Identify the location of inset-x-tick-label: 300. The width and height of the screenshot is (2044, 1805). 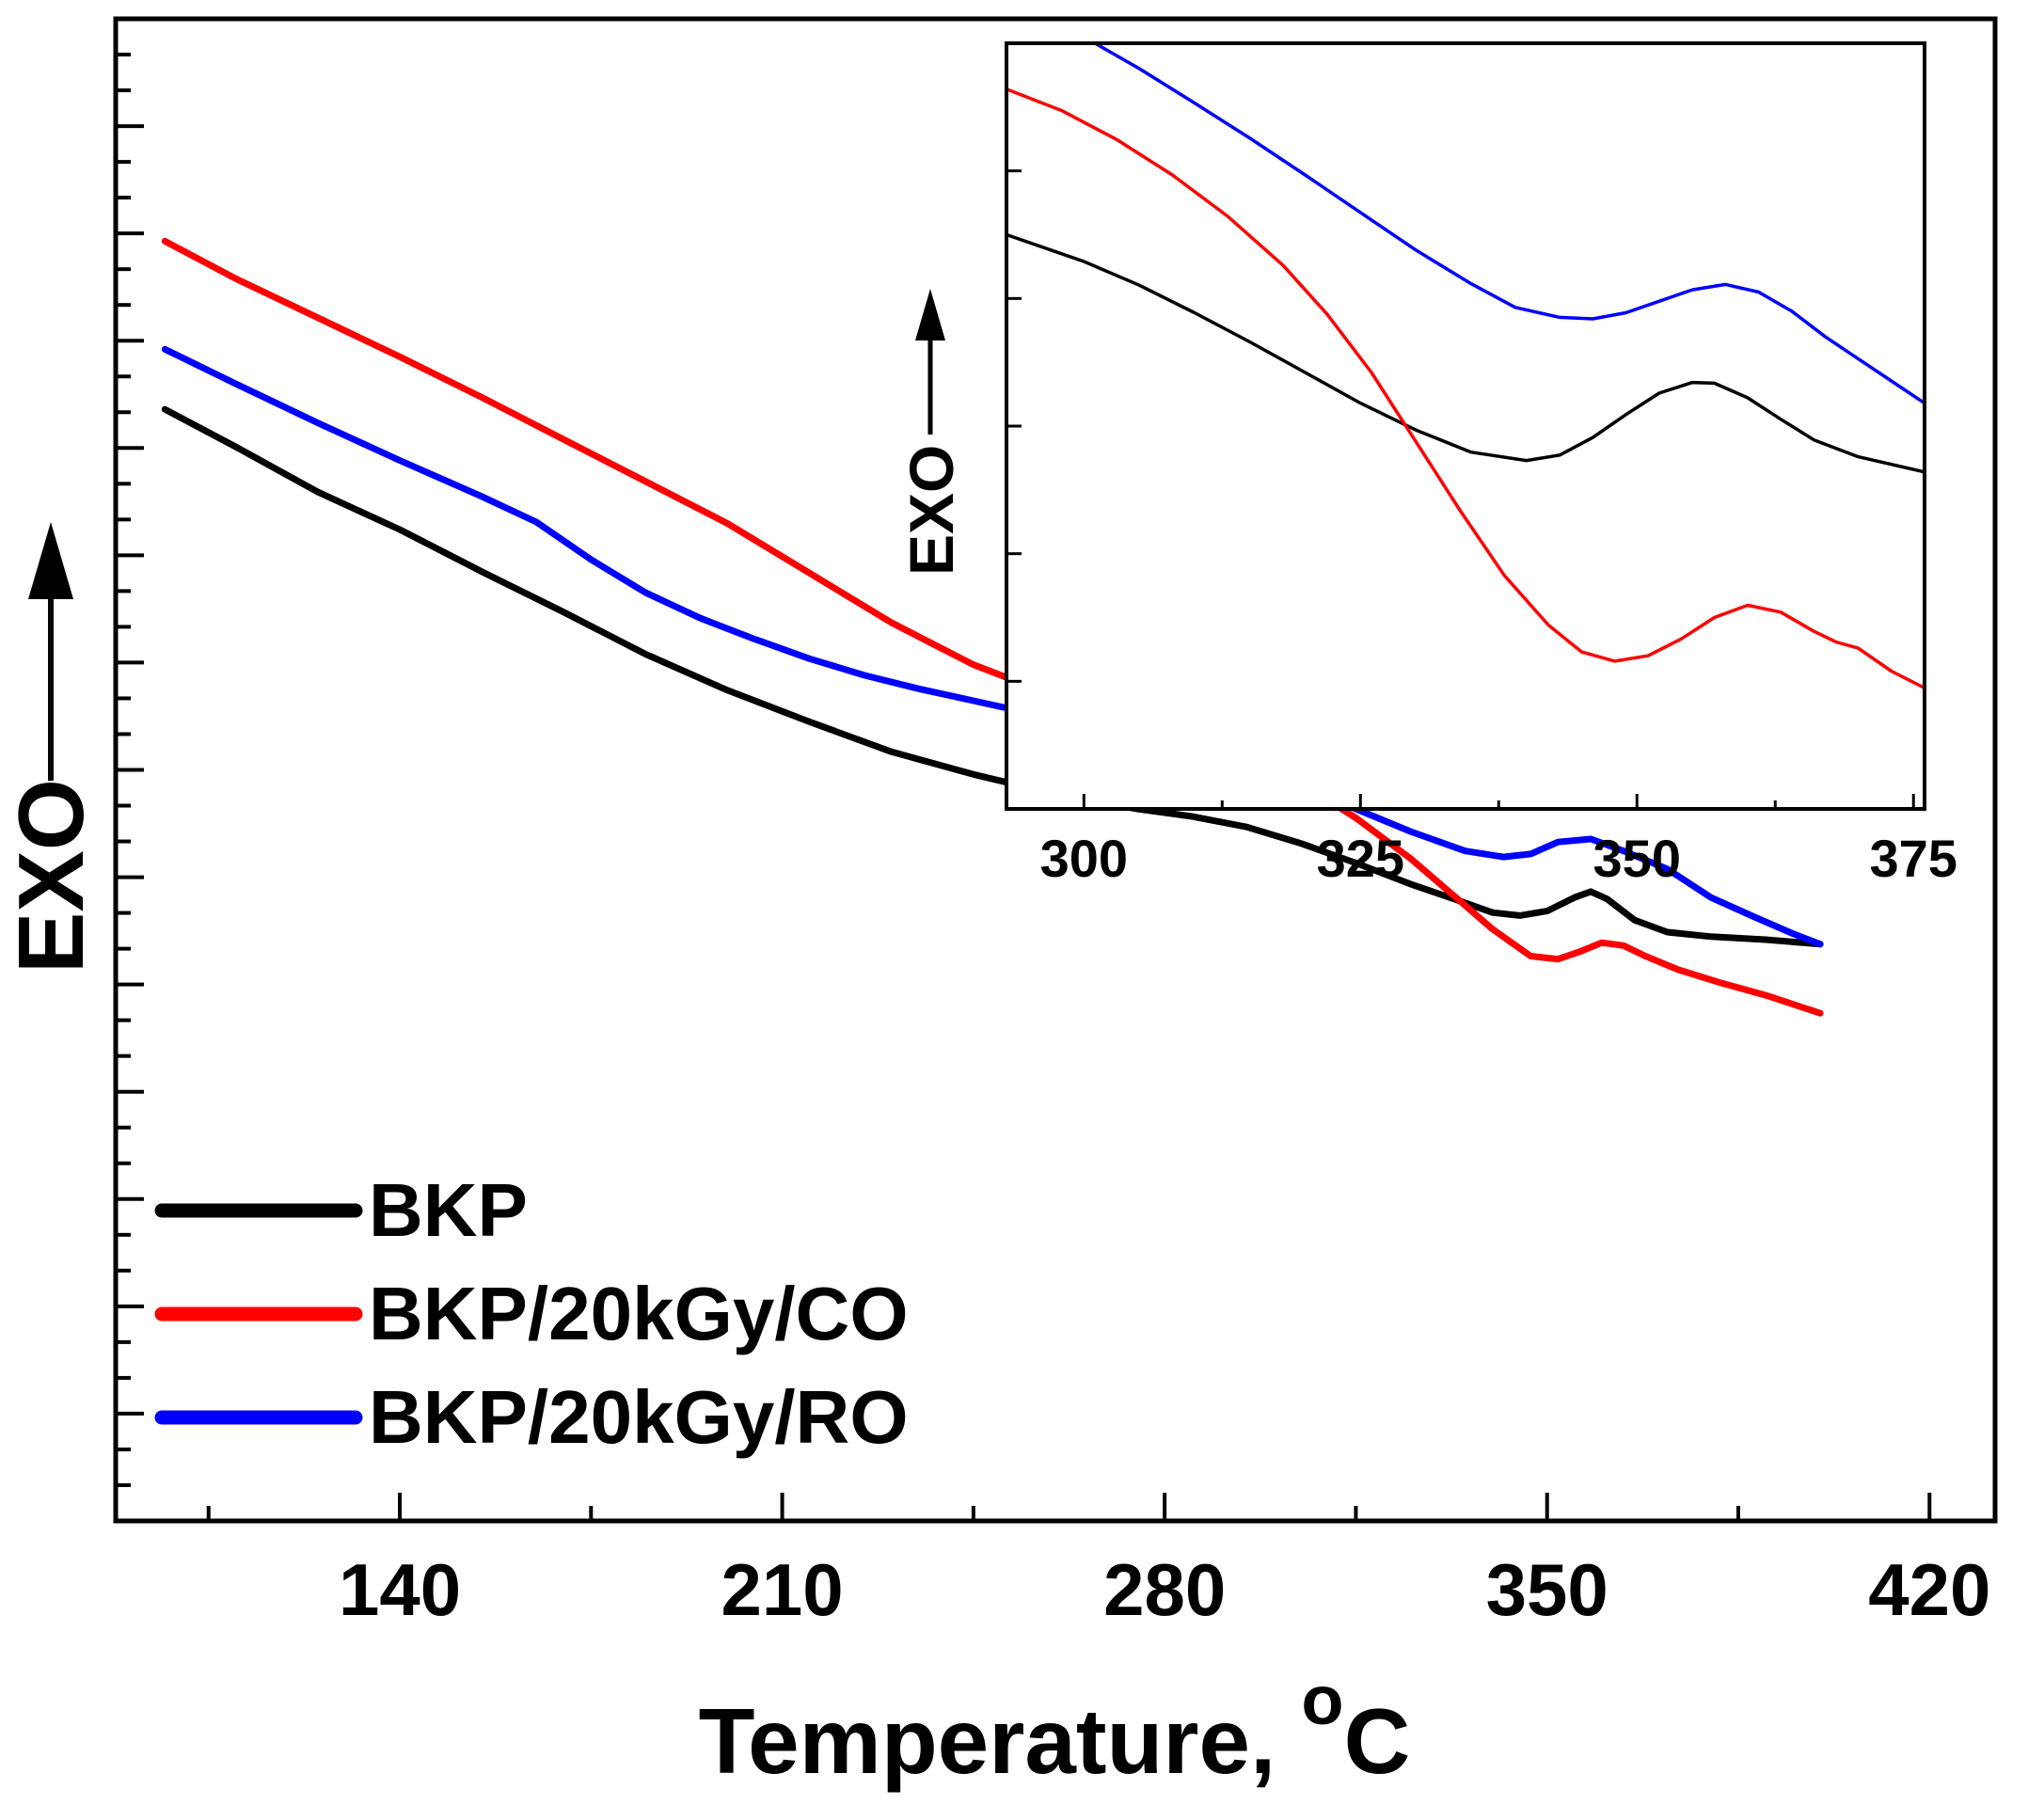
(1084, 858).